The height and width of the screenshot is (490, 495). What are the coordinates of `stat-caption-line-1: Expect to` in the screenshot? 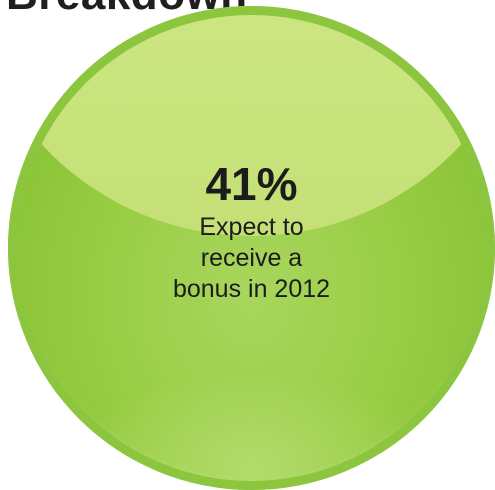 It's located at (251, 227).